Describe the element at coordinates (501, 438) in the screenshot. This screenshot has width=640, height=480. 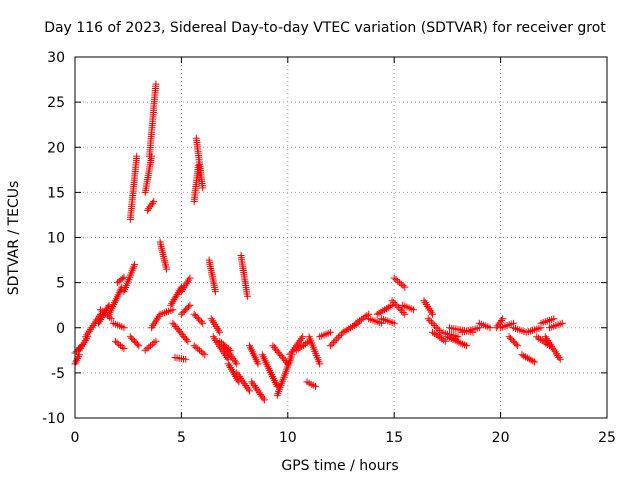
I see `x-tick-label: 20` at that location.